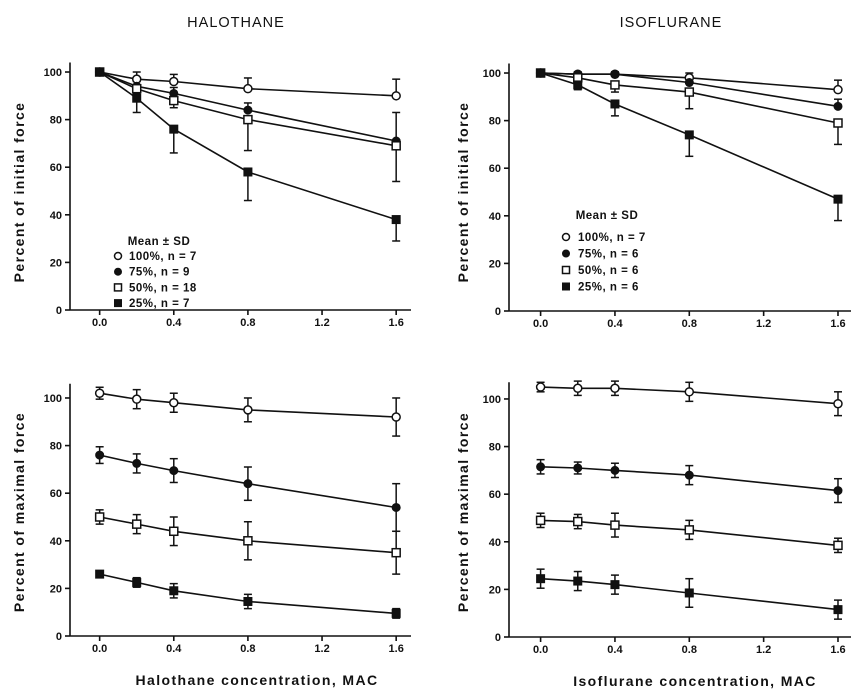  What do you see at coordinates (19, 192) in the screenshot?
I see `y-axis-title-top-left: Percent of initial force` at bounding box center [19, 192].